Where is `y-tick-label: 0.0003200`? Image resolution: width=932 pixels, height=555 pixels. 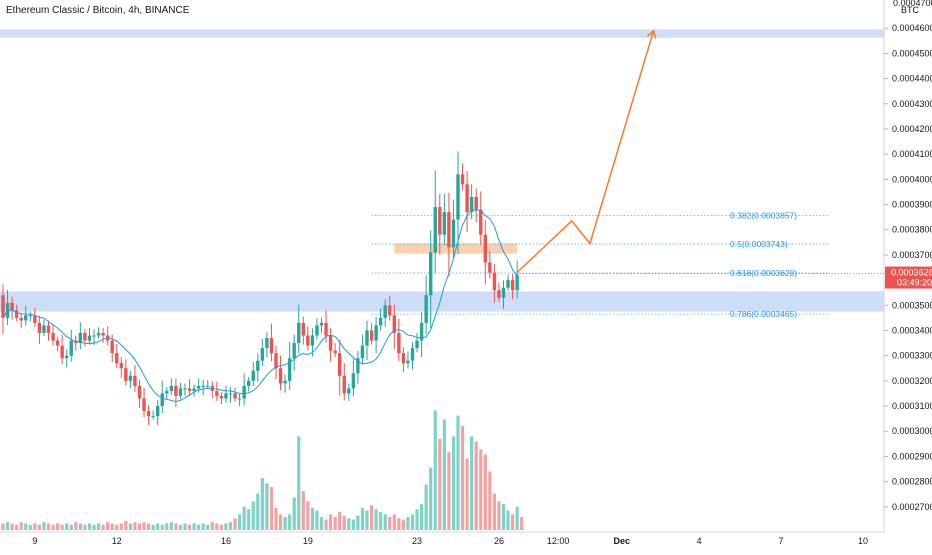
y-tick-label: 0.0003200 is located at coordinates (912, 381).